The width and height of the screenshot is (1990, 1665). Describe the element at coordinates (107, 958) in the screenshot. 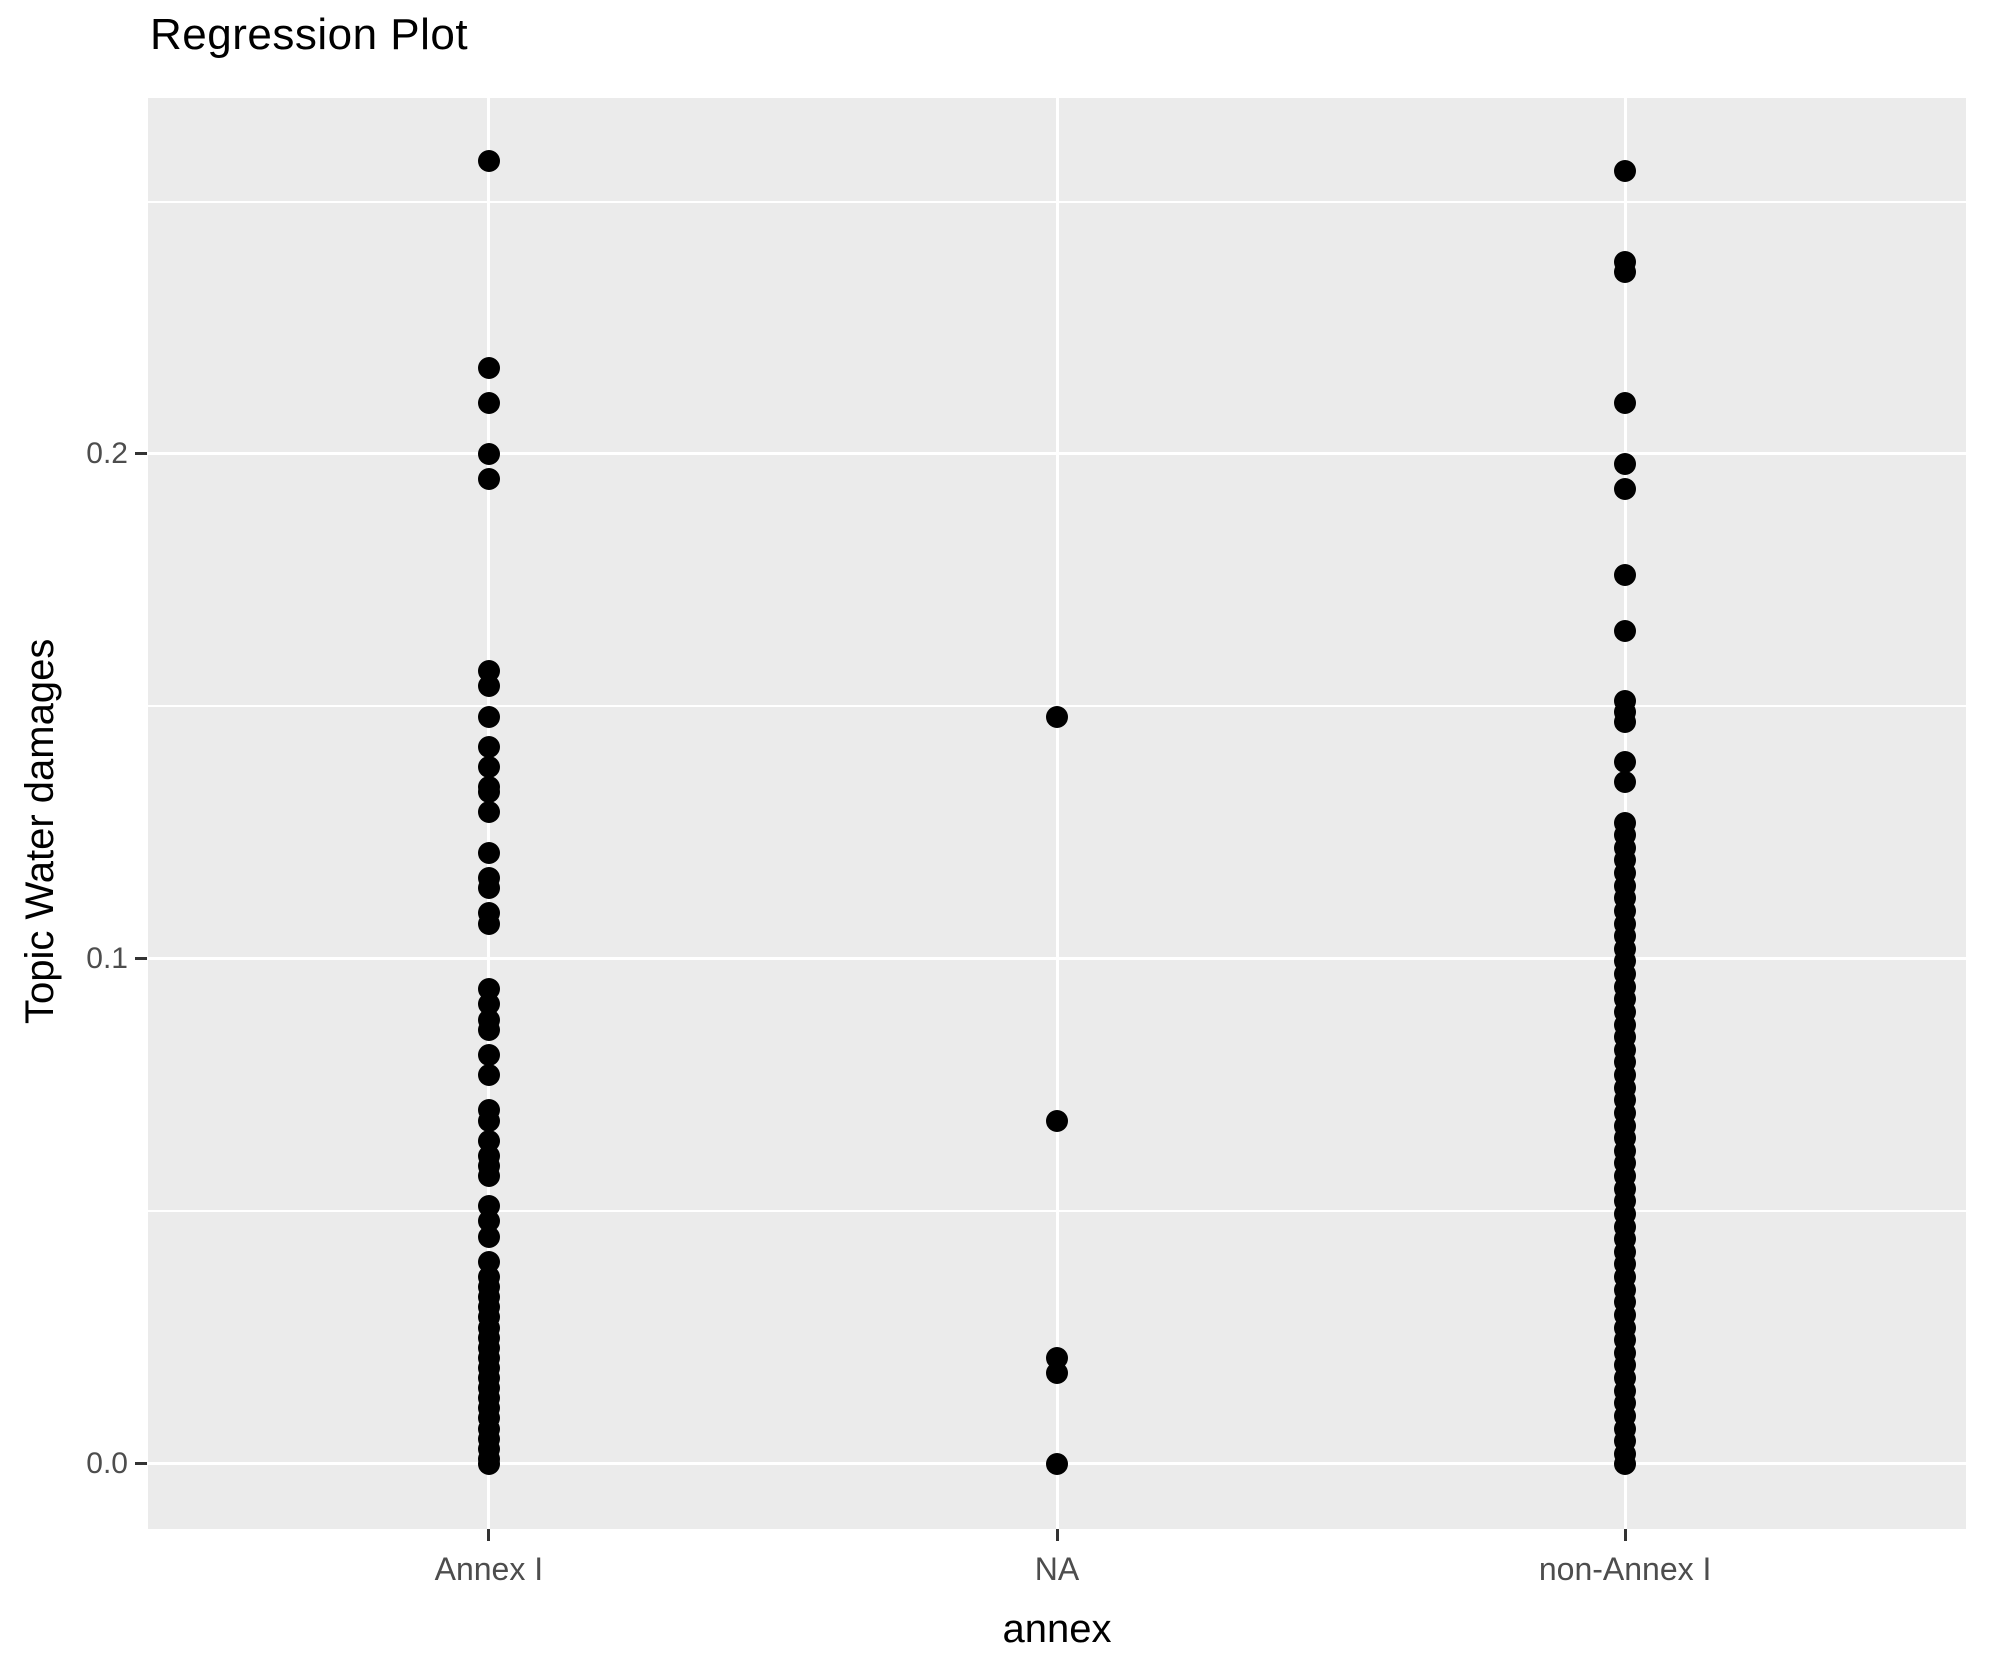

I see `y-tick-label: 0.1` at that location.